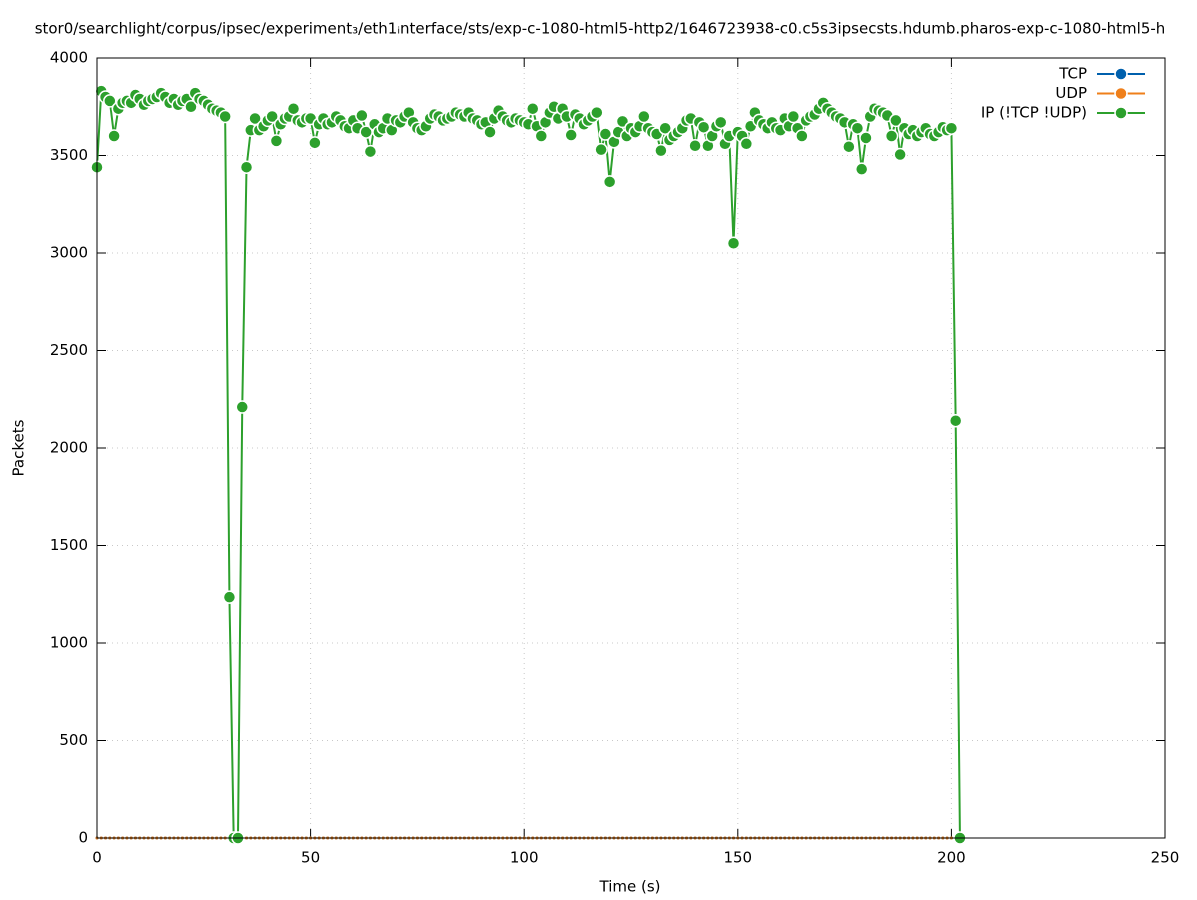  I want to click on x-tick-label: 50, so click(310, 858).